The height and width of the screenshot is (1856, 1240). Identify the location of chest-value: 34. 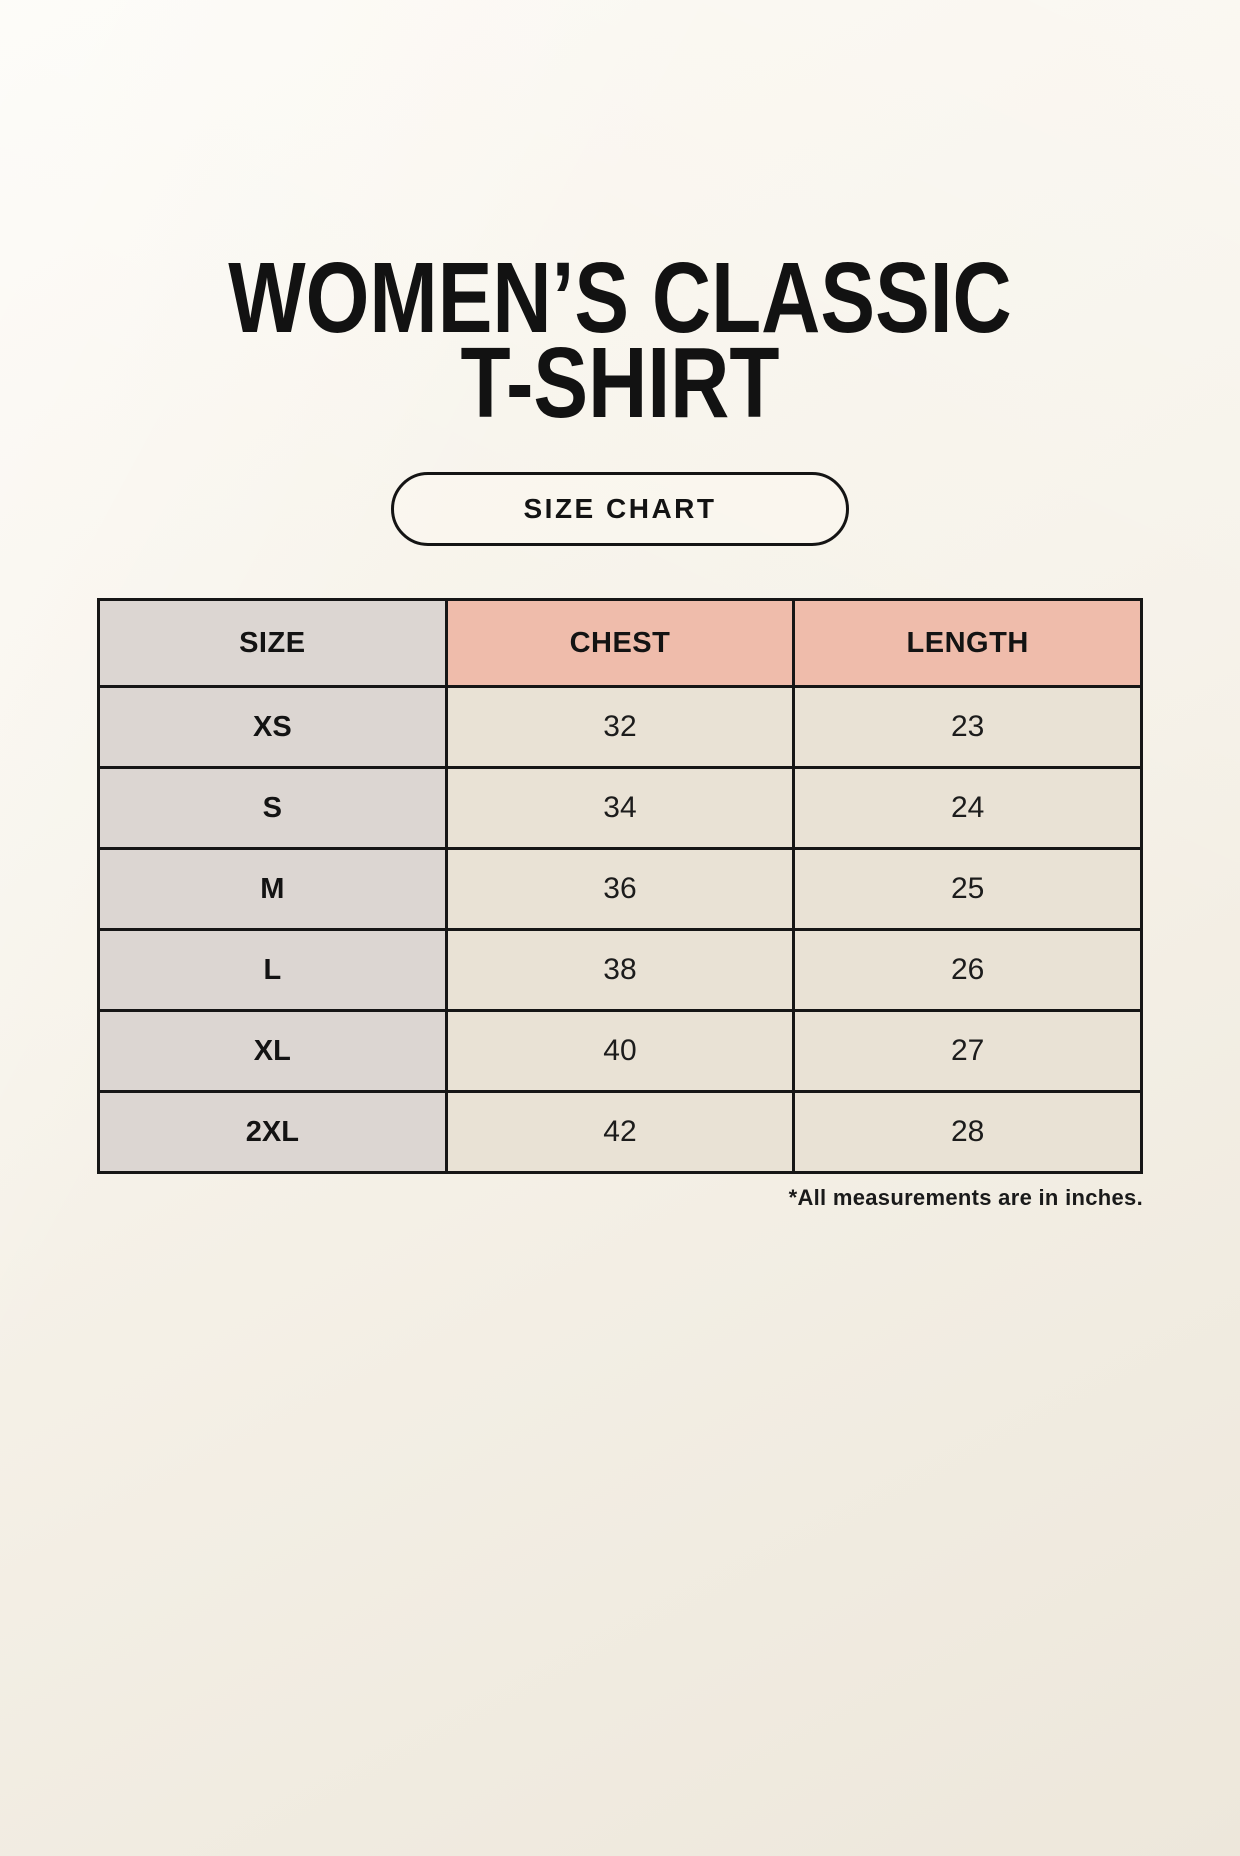
(620, 808).